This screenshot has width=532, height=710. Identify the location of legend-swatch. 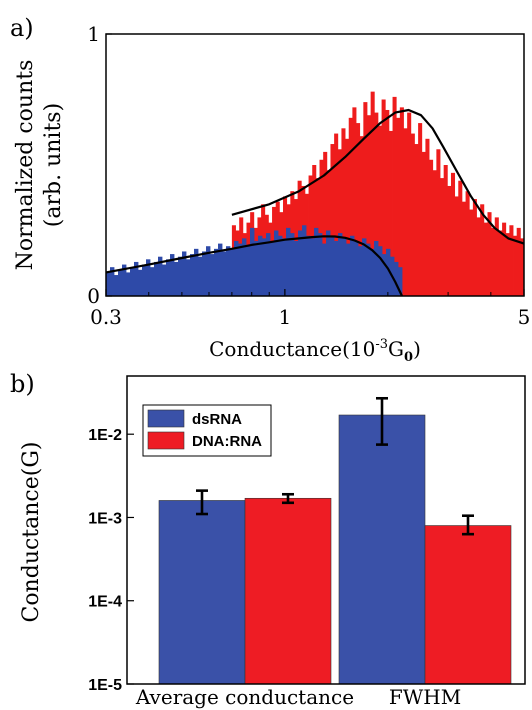
(166, 418).